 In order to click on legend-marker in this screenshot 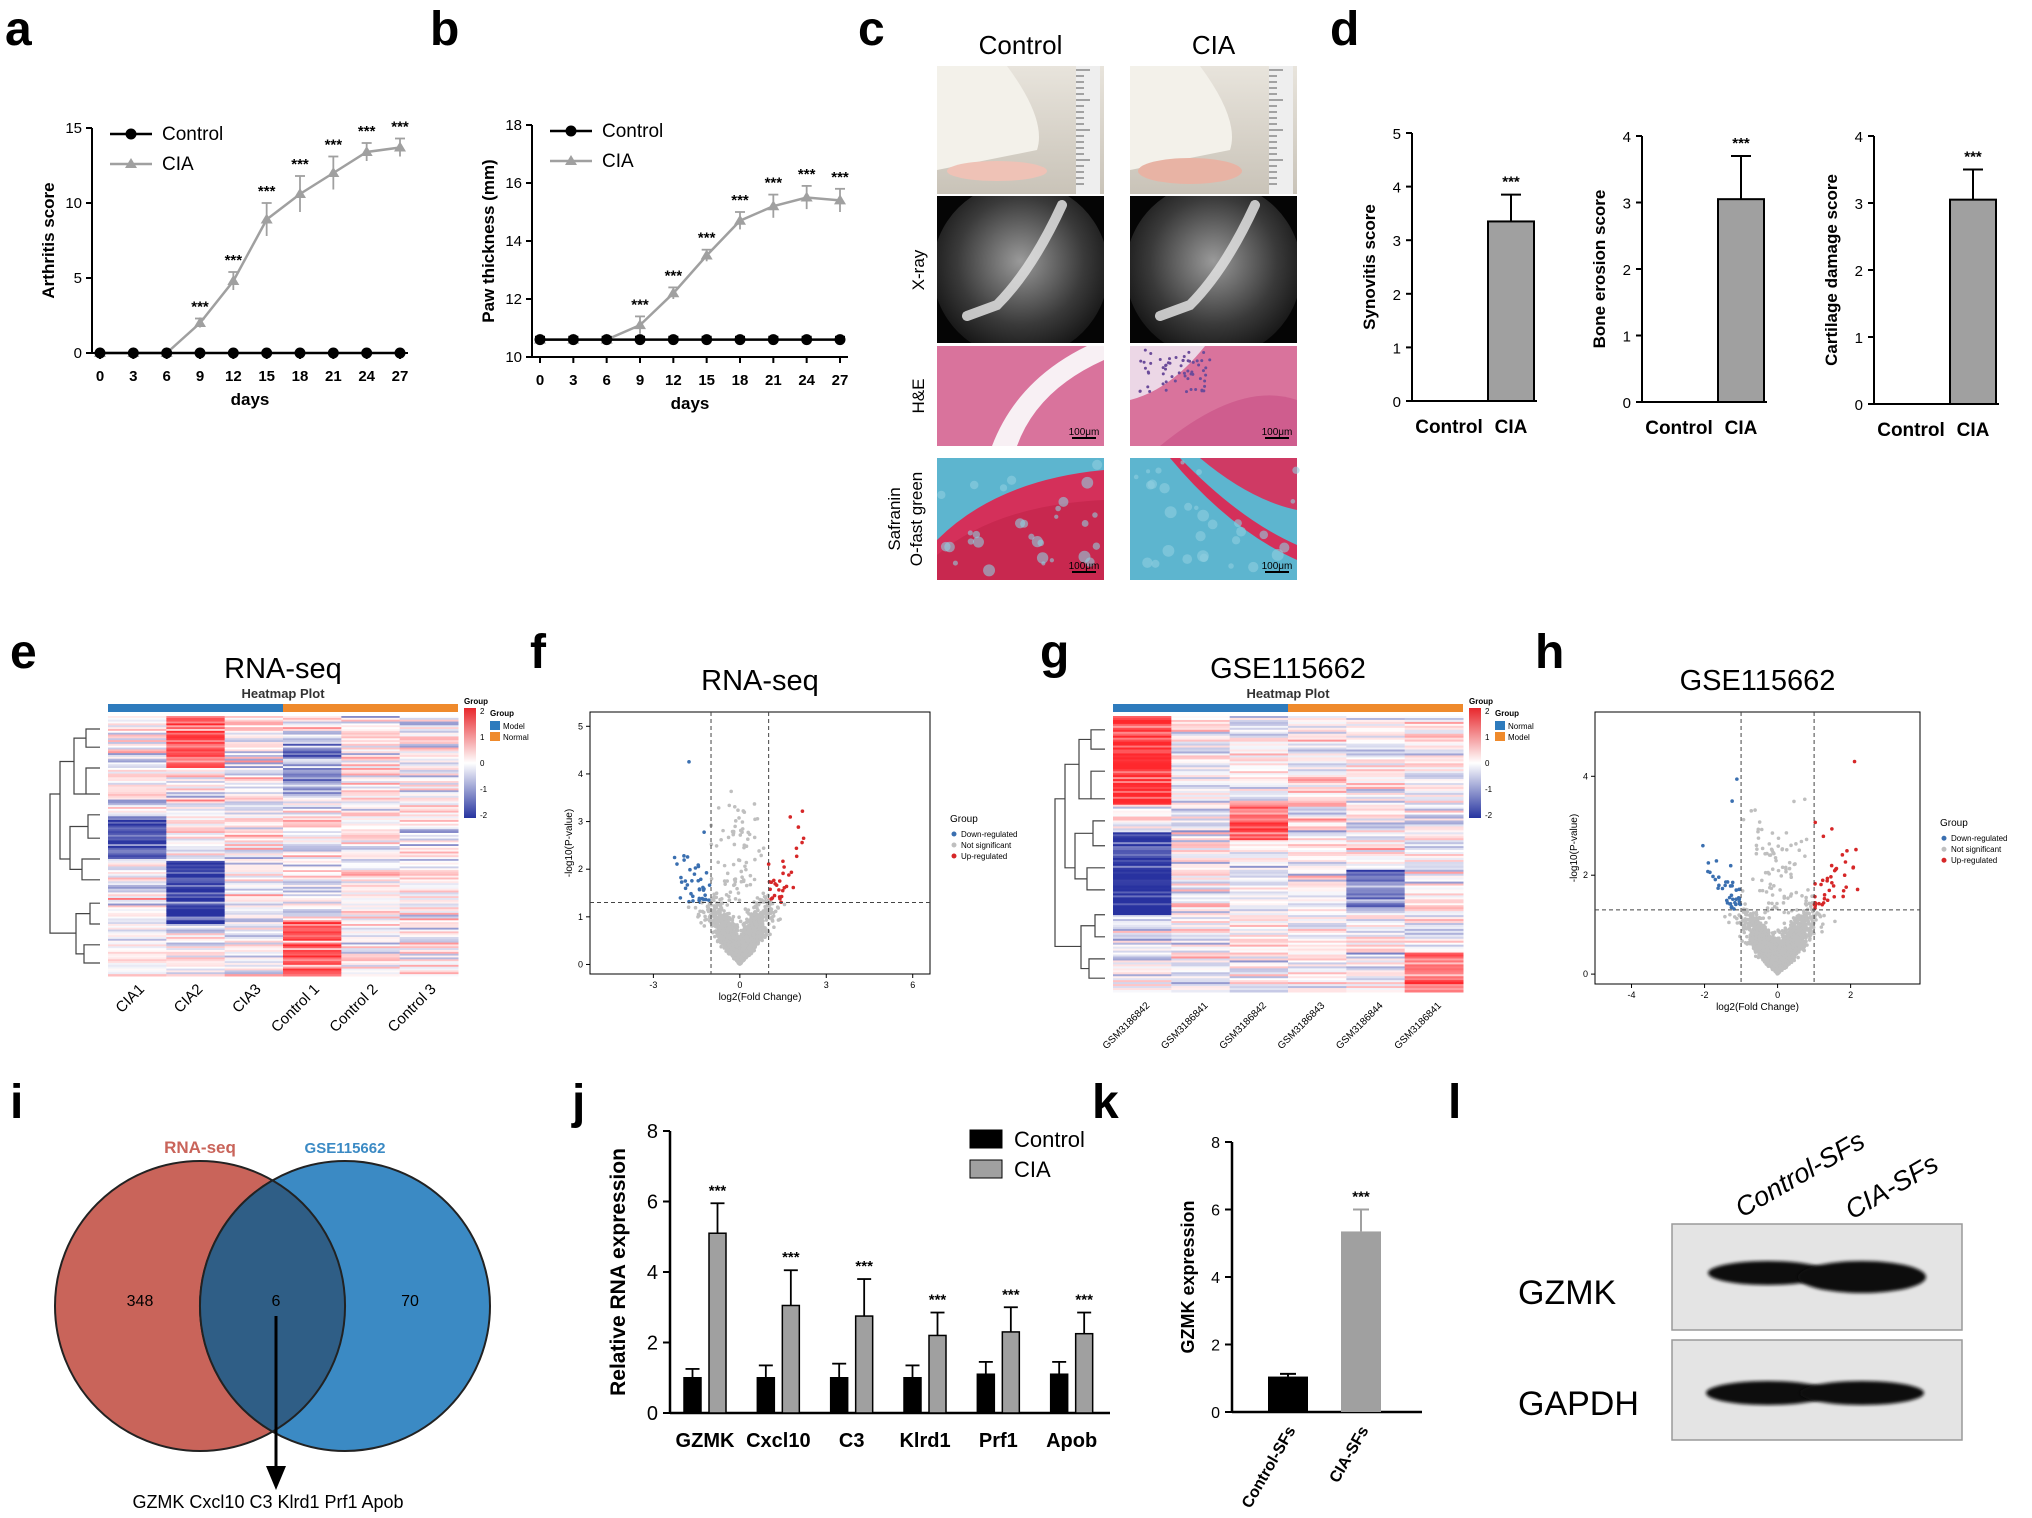, I will do `click(954, 845)`.